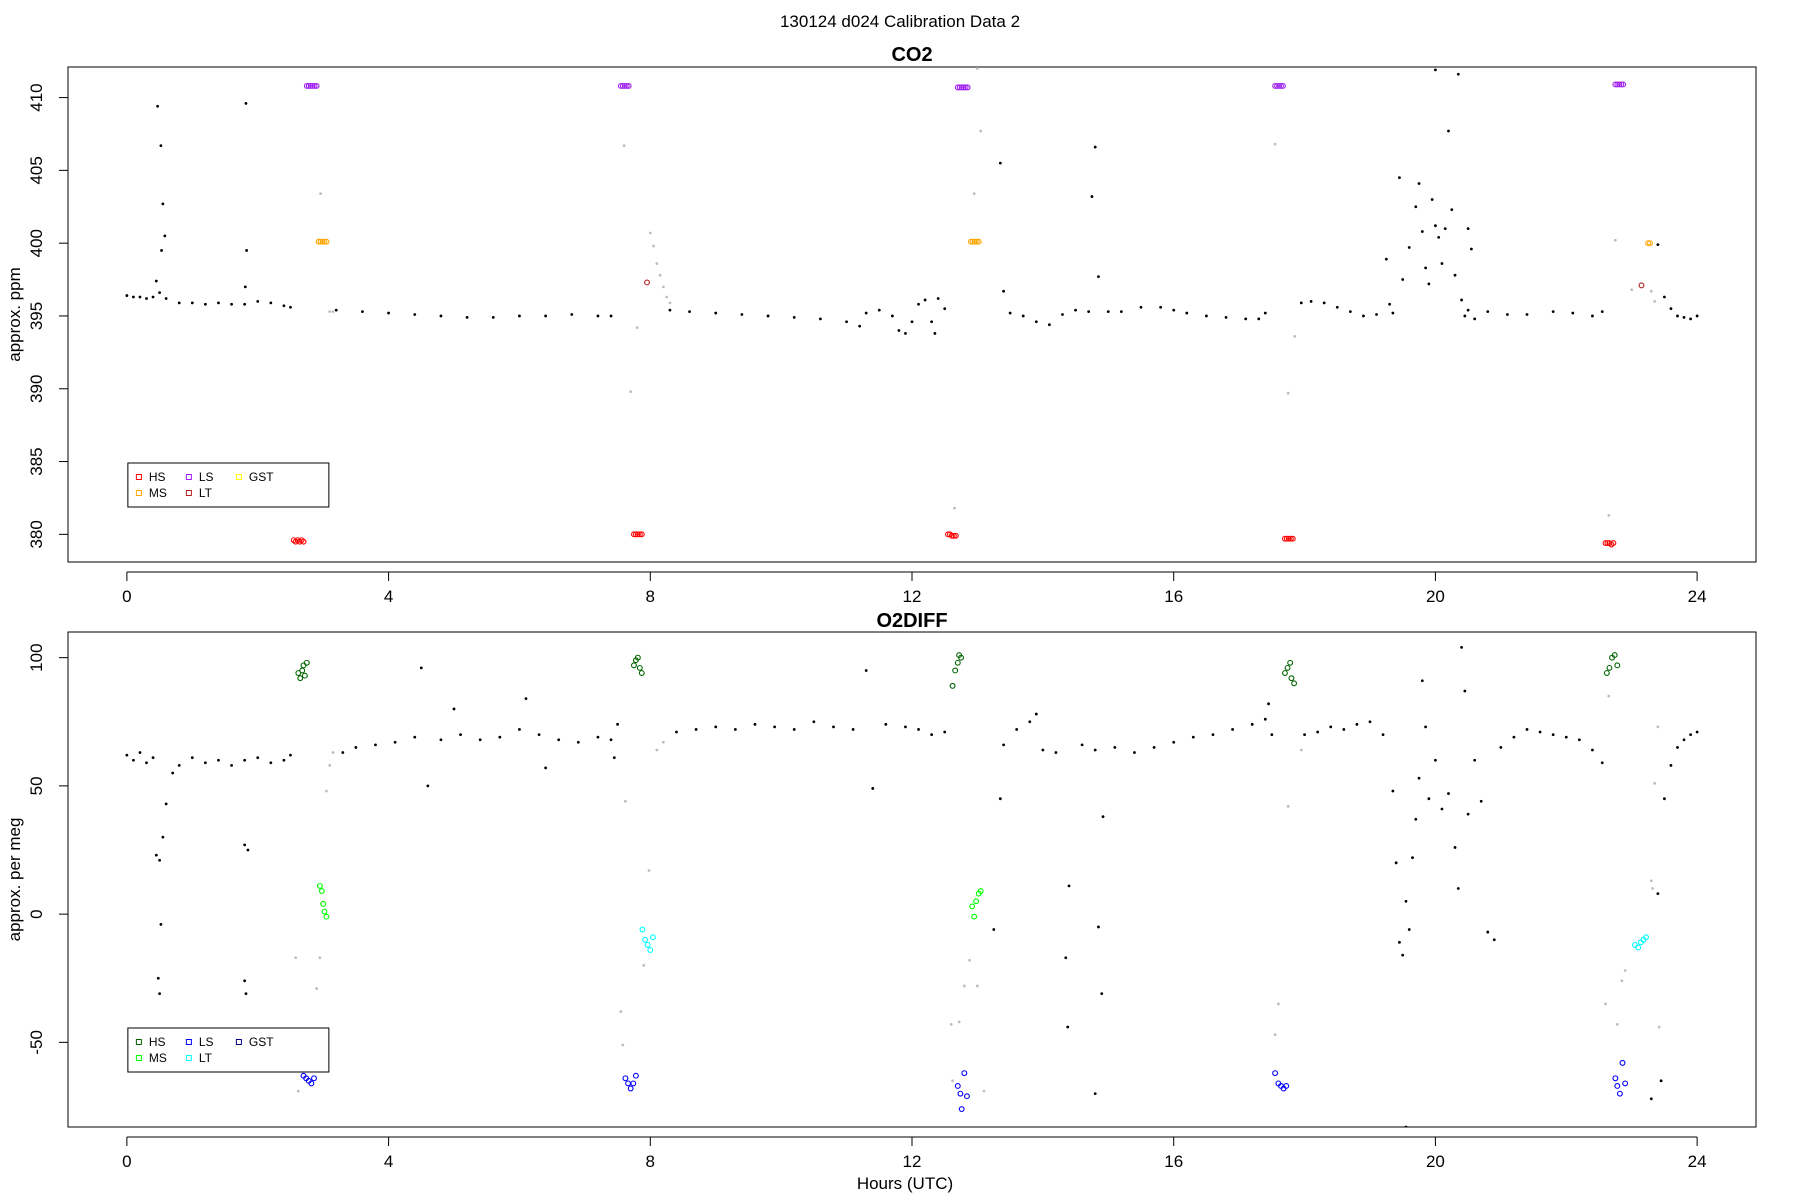 This screenshot has width=1800, height=1200. What do you see at coordinates (206, 477) in the screenshot?
I see `legend-label: LS` at bounding box center [206, 477].